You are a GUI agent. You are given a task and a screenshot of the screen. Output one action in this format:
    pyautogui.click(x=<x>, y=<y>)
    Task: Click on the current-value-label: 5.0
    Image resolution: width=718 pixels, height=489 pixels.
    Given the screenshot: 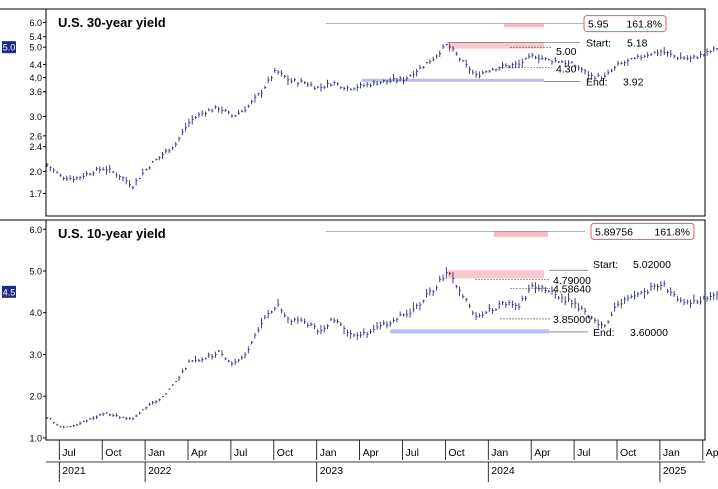 What is the action you would take?
    pyautogui.click(x=9, y=48)
    